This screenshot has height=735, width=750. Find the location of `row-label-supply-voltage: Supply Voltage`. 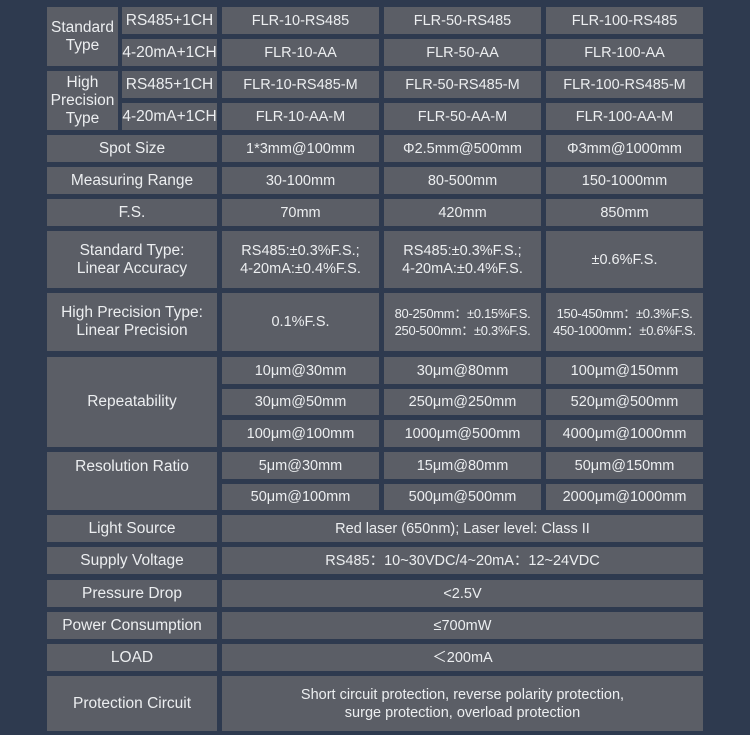

row-label-supply-voltage: Supply Voltage is located at coordinates (132, 560).